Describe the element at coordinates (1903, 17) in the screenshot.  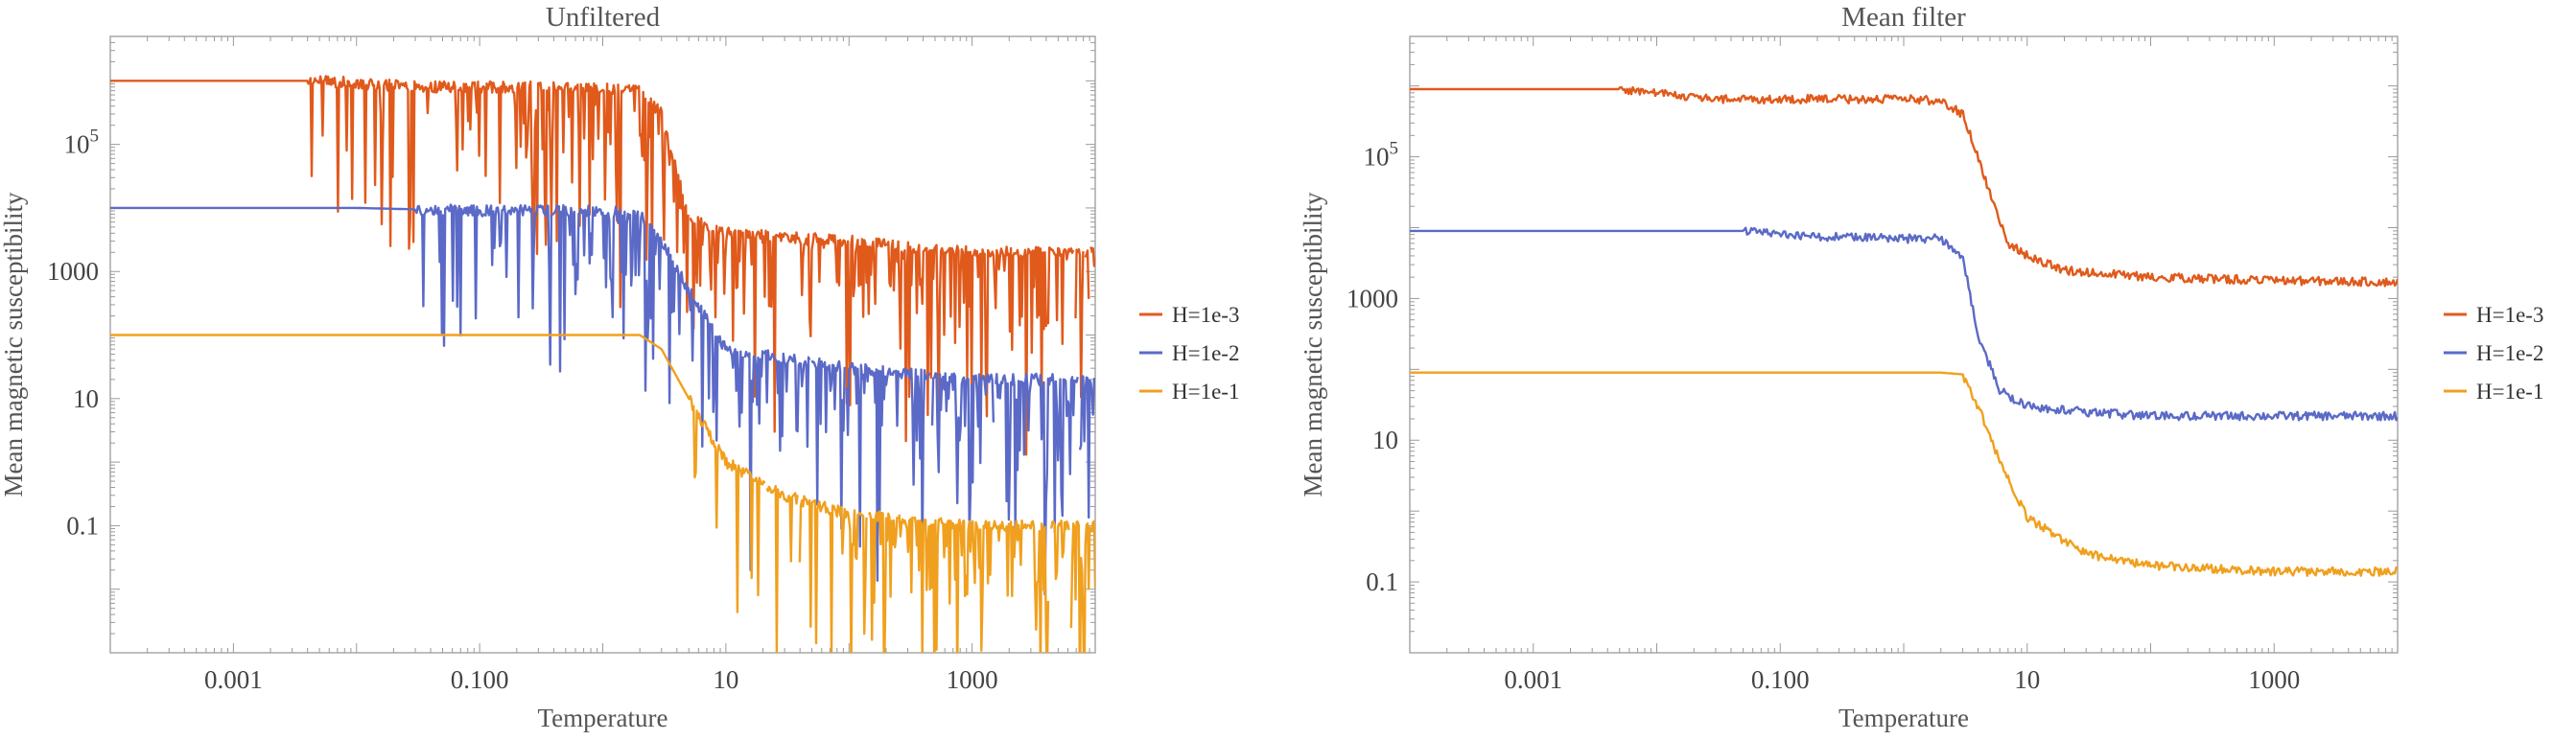
I see `chart-title: Mean filter` at that location.